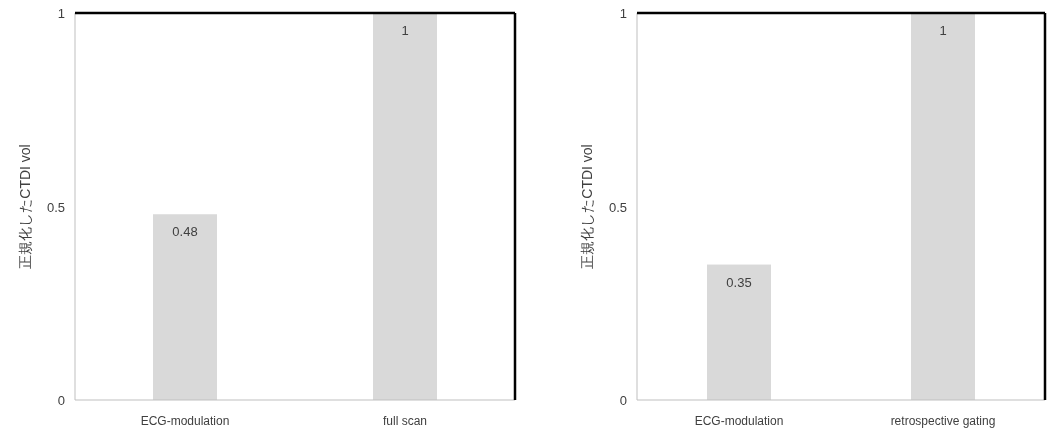  I want to click on x-tick-label: retrospective gating, so click(943, 421).